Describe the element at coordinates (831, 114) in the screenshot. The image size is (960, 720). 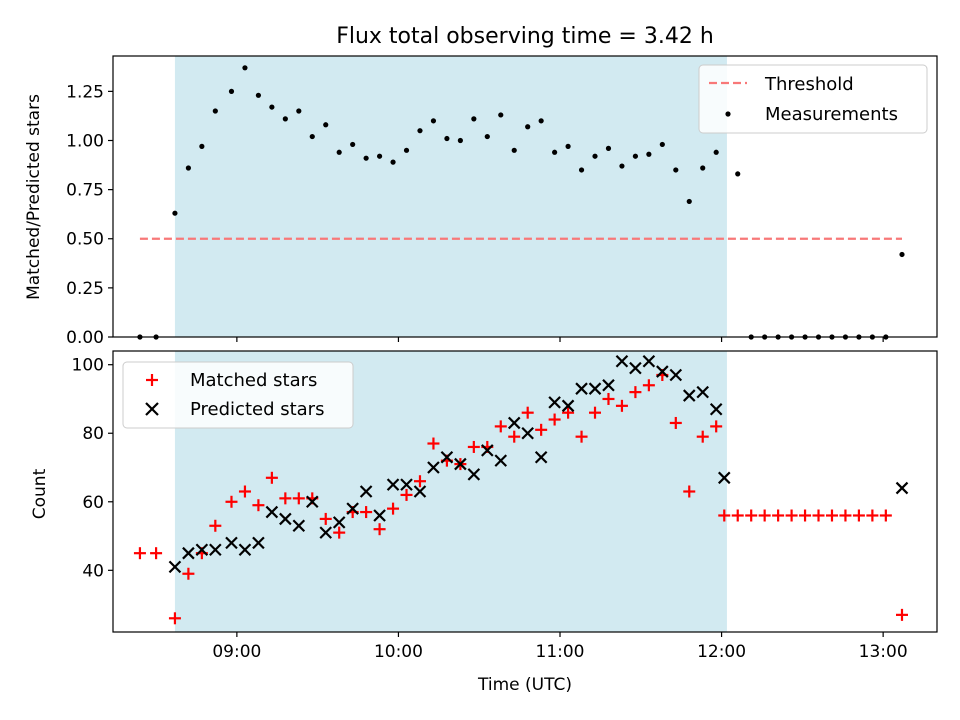
I see `legend-measurements-label: Measurements` at that location.